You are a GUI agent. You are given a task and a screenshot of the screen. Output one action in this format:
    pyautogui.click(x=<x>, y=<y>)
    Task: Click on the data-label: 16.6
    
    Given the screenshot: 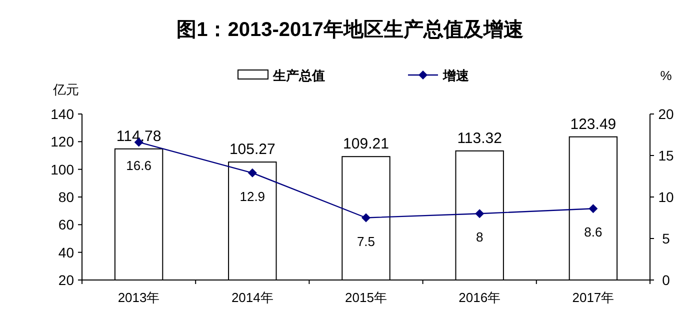 What is the action you would take?
    pyautogui.click(x=139, y=166)
    